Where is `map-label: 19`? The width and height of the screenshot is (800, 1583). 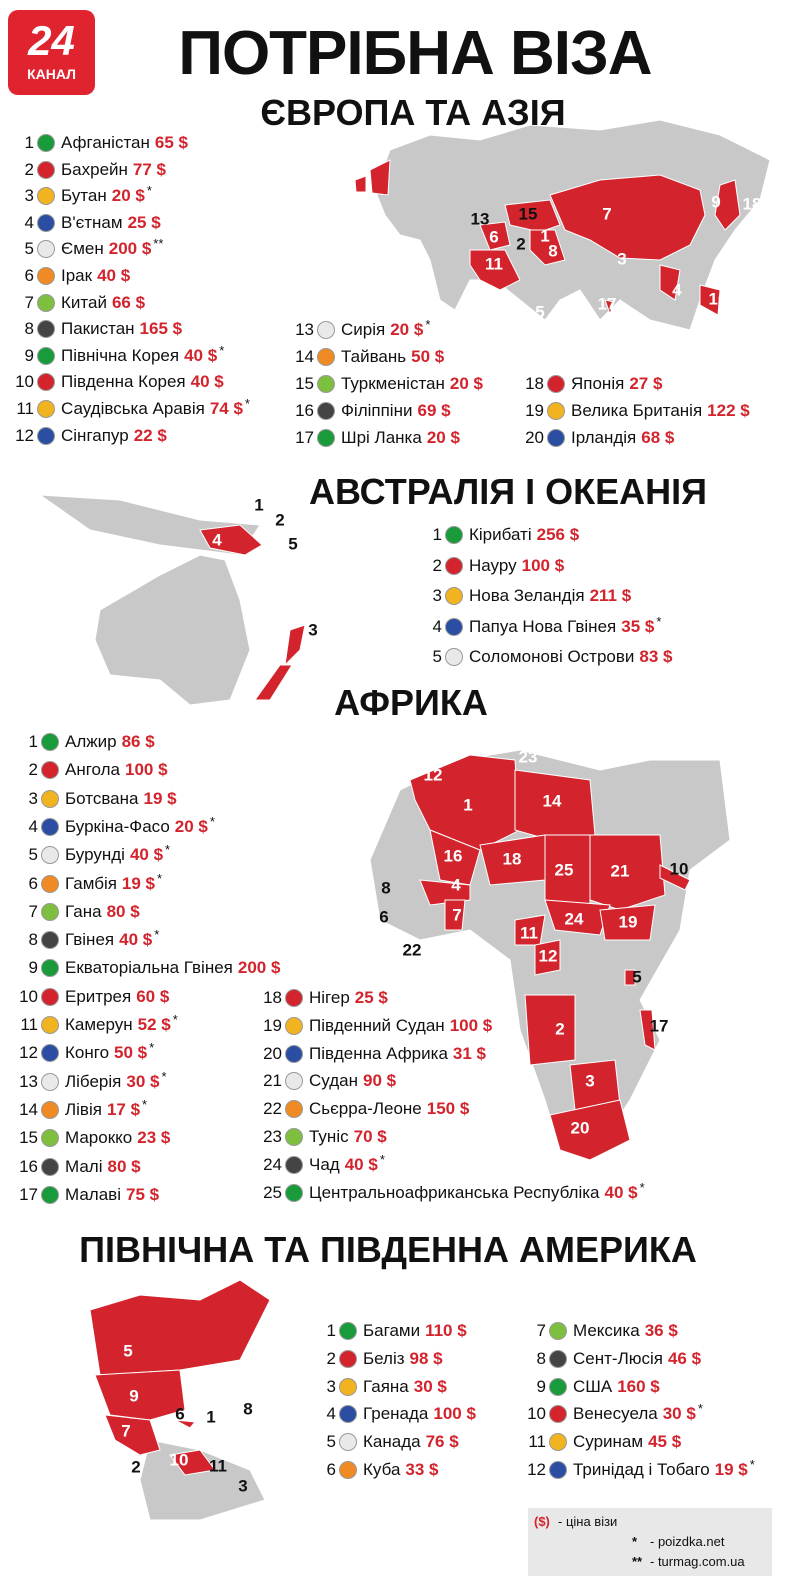
map-label: 19 is located at coordinates (628, 921).